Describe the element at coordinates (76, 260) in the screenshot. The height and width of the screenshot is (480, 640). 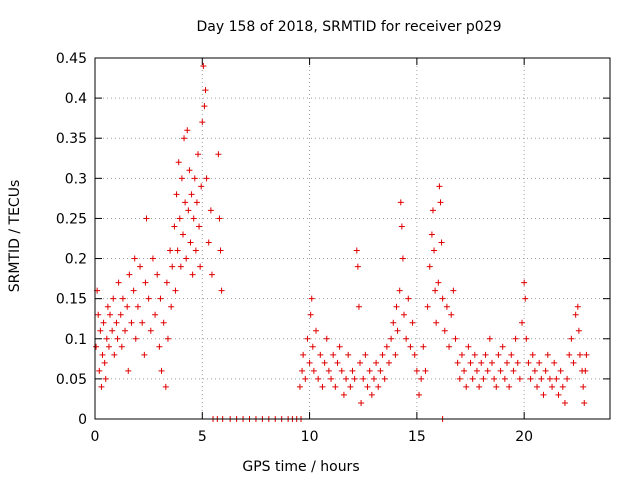
I see `y-tick-label: 0.2` at that location.